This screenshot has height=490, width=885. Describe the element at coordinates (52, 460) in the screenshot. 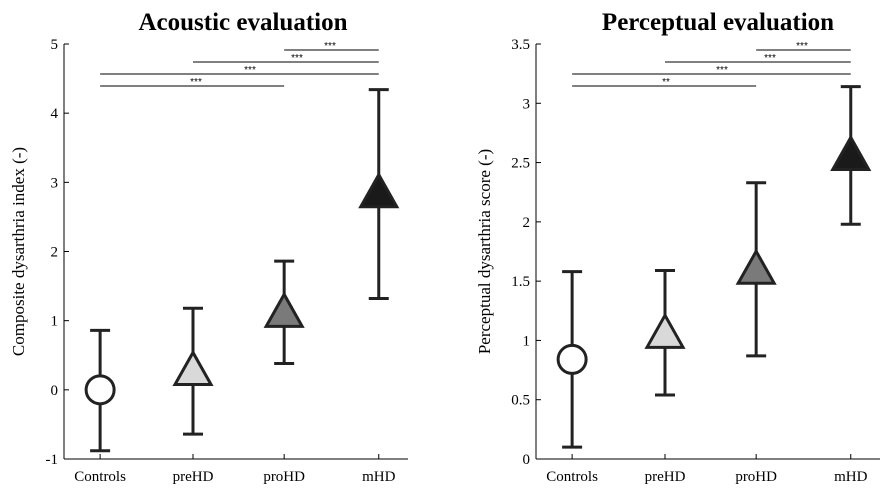

I see `y-tick-label: -1` at that location.